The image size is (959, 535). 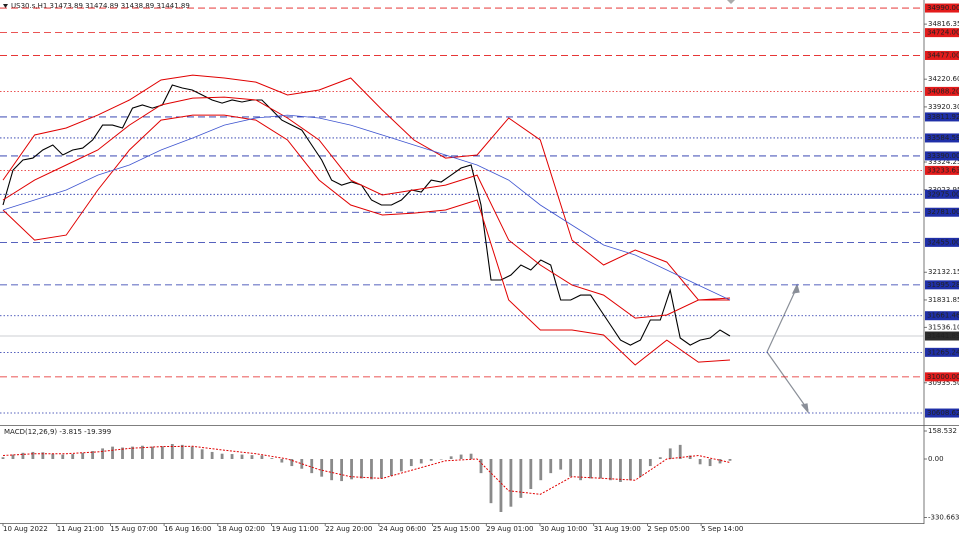 I want to click on x-tick-label: 16 Aug 16:00, so click(x=187, y=529).